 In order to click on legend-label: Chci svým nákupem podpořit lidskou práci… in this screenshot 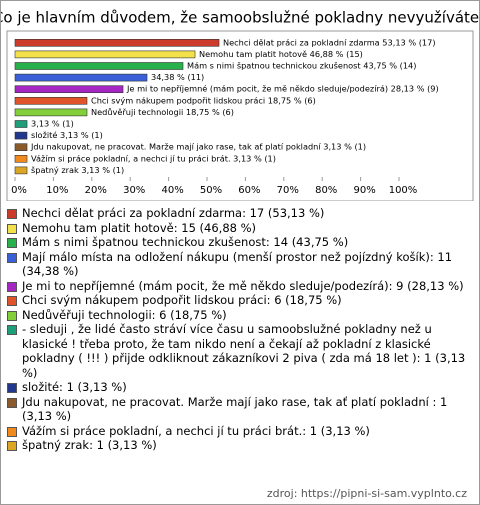, I will do `click(182, 300)`.